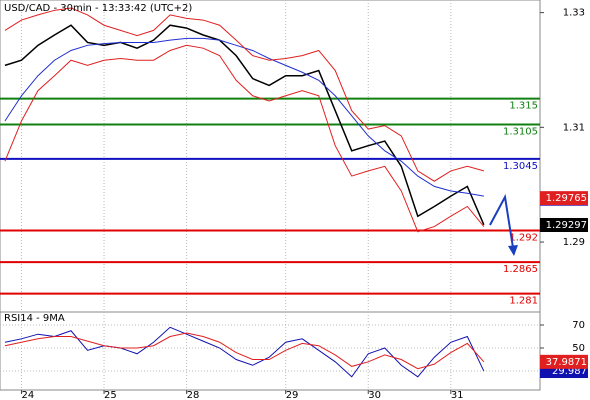 Image resolution: width=590 pixels, height=400 pixels. I want to click on value-box-label: 1.29765, so click(566, 198).